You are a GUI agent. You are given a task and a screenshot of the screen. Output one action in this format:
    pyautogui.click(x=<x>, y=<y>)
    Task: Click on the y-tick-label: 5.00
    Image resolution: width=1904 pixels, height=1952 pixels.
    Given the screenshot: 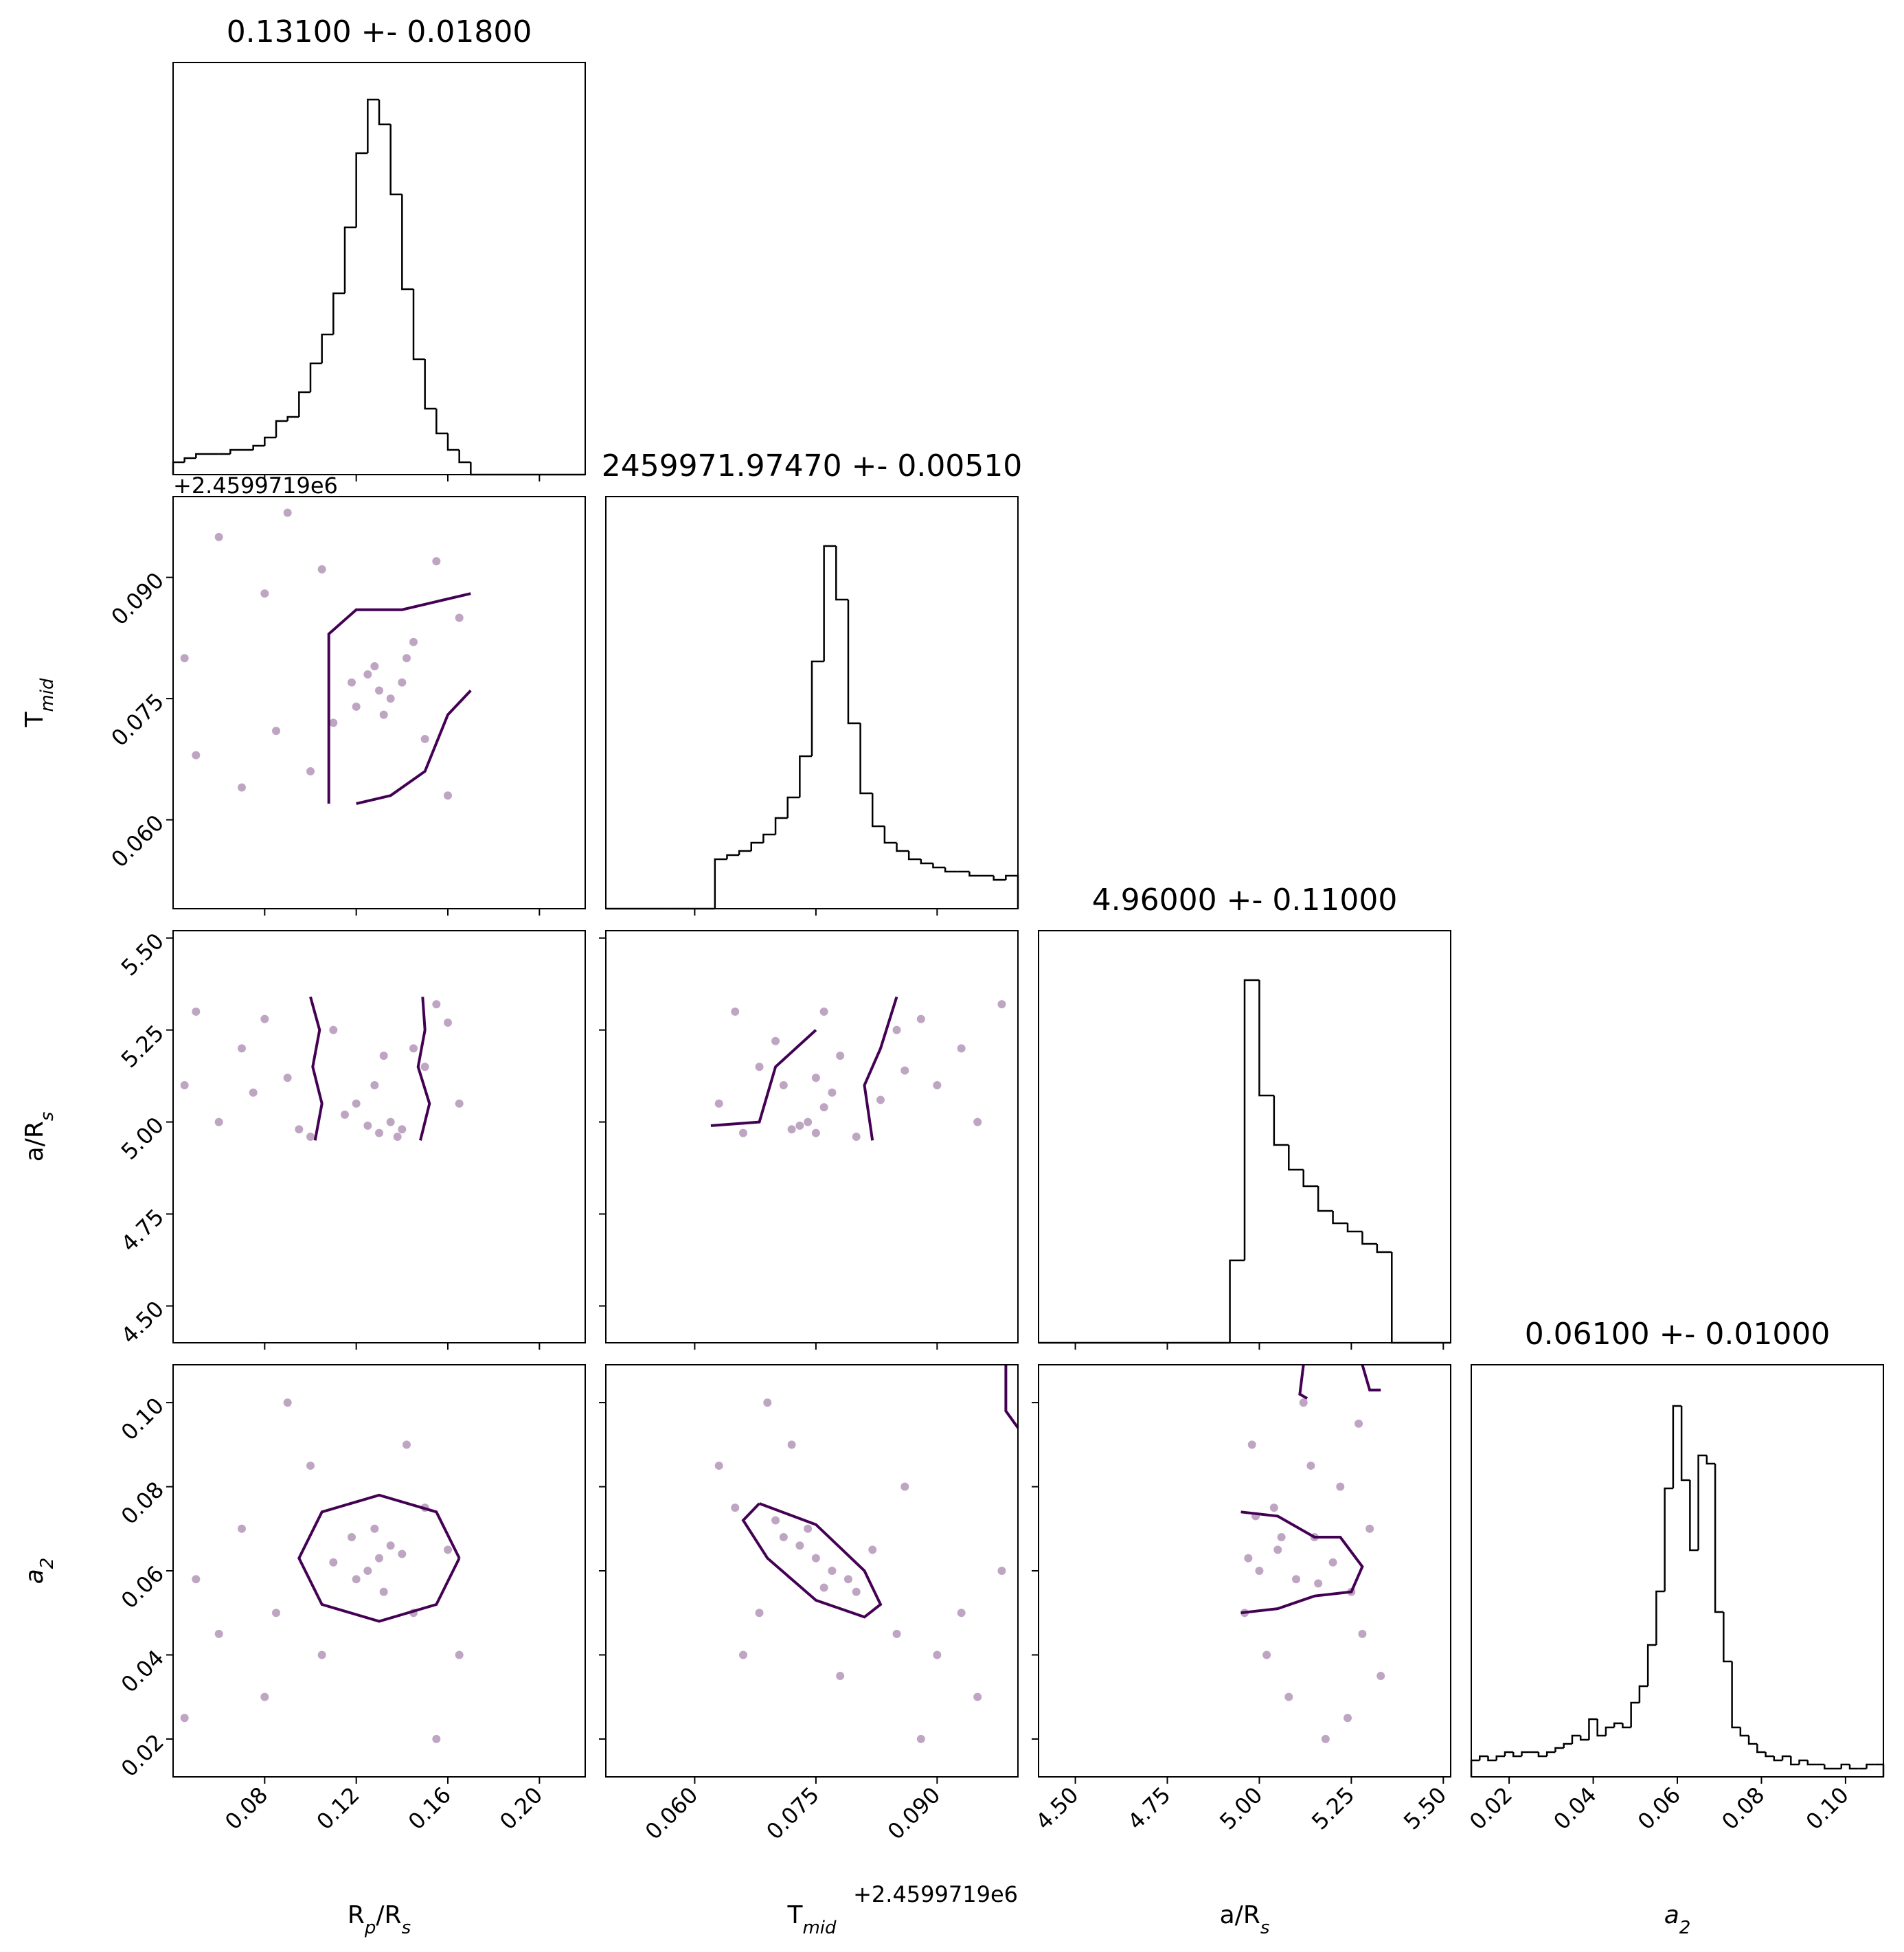 What is the action you would take?
    pyautogui.click(x=142, y=1138)
    